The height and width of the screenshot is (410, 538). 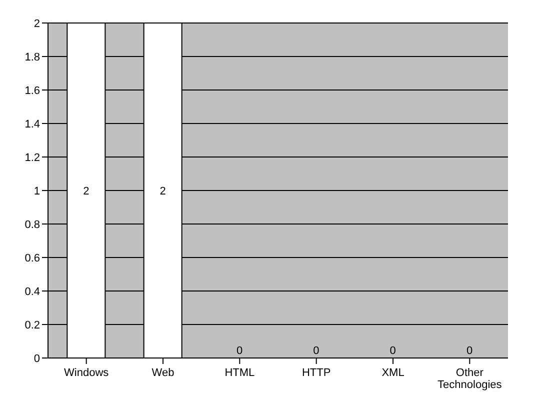 What do you see at coordinates (470, 379) in the screenshot?
I see `x-tick-label: Other Technologies` at bounding box center [470, 379].